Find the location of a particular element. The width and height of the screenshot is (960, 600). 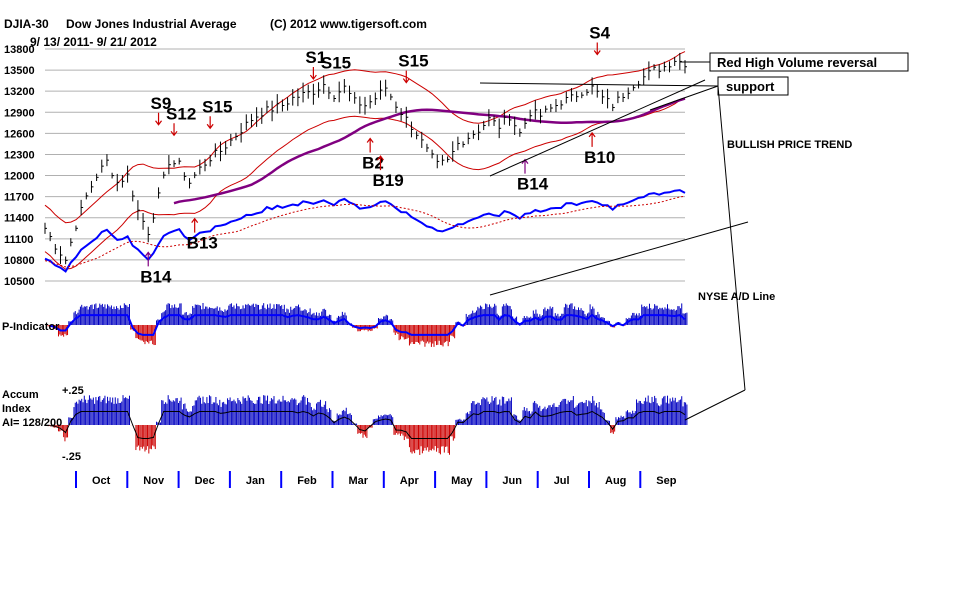

y-tick-label: 12000 is located at coordinates (19, 177).